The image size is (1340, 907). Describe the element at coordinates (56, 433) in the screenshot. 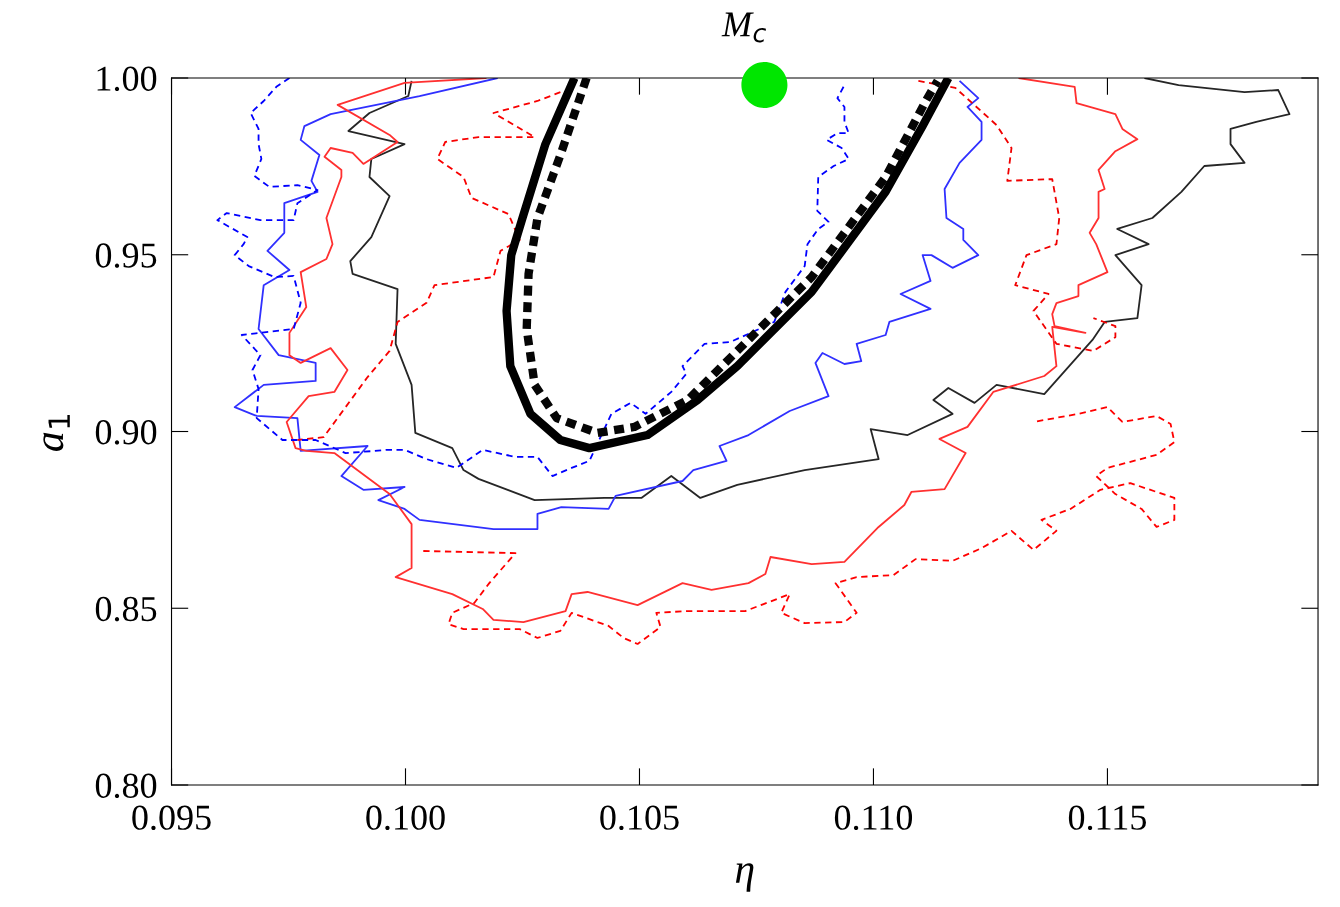

I see `y-axis-title: a$_{1}$` at that location.